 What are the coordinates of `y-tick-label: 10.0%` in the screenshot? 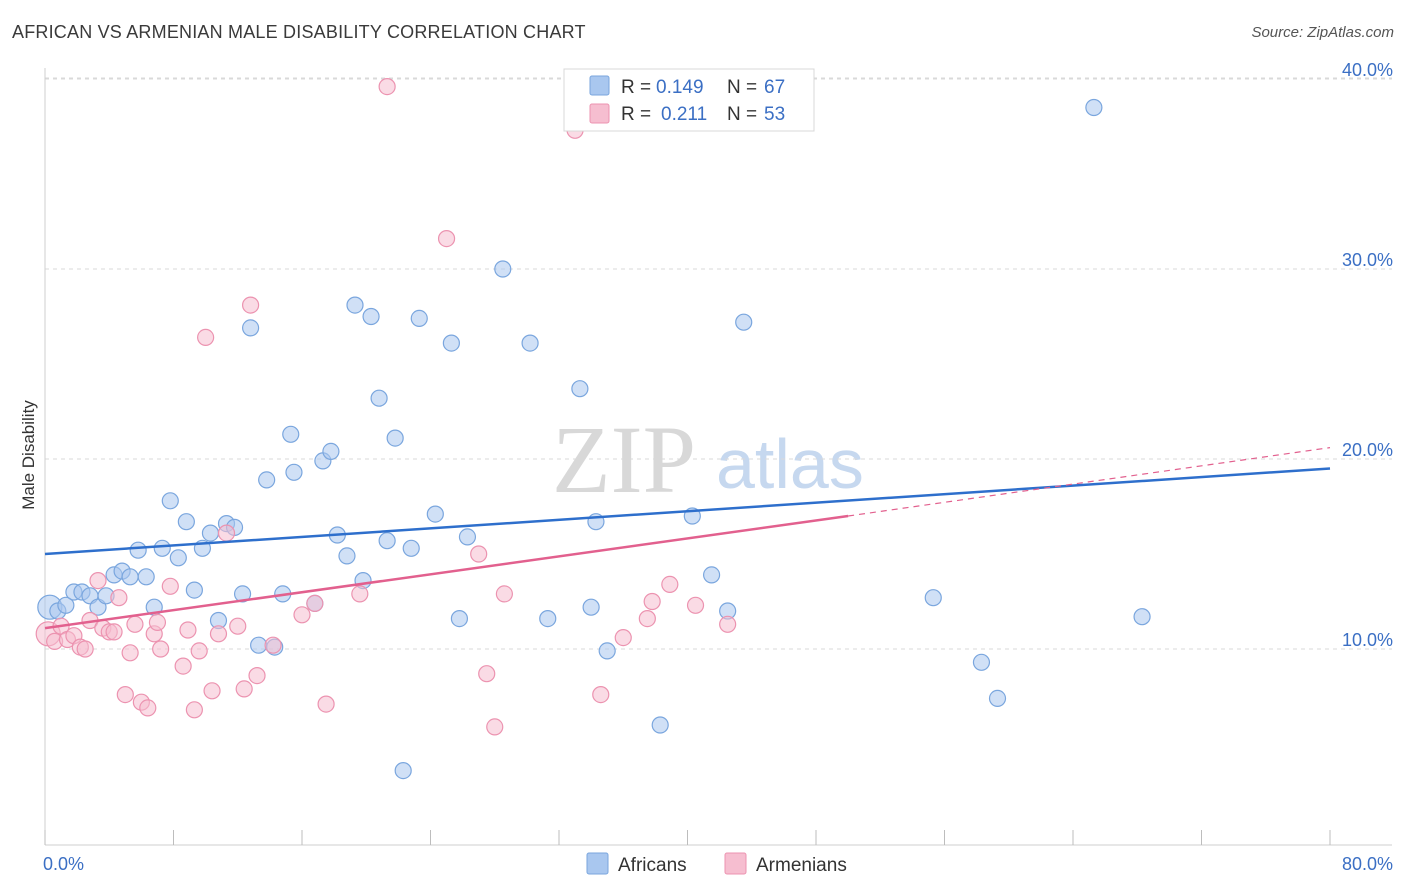 It's located at (1367, 640).